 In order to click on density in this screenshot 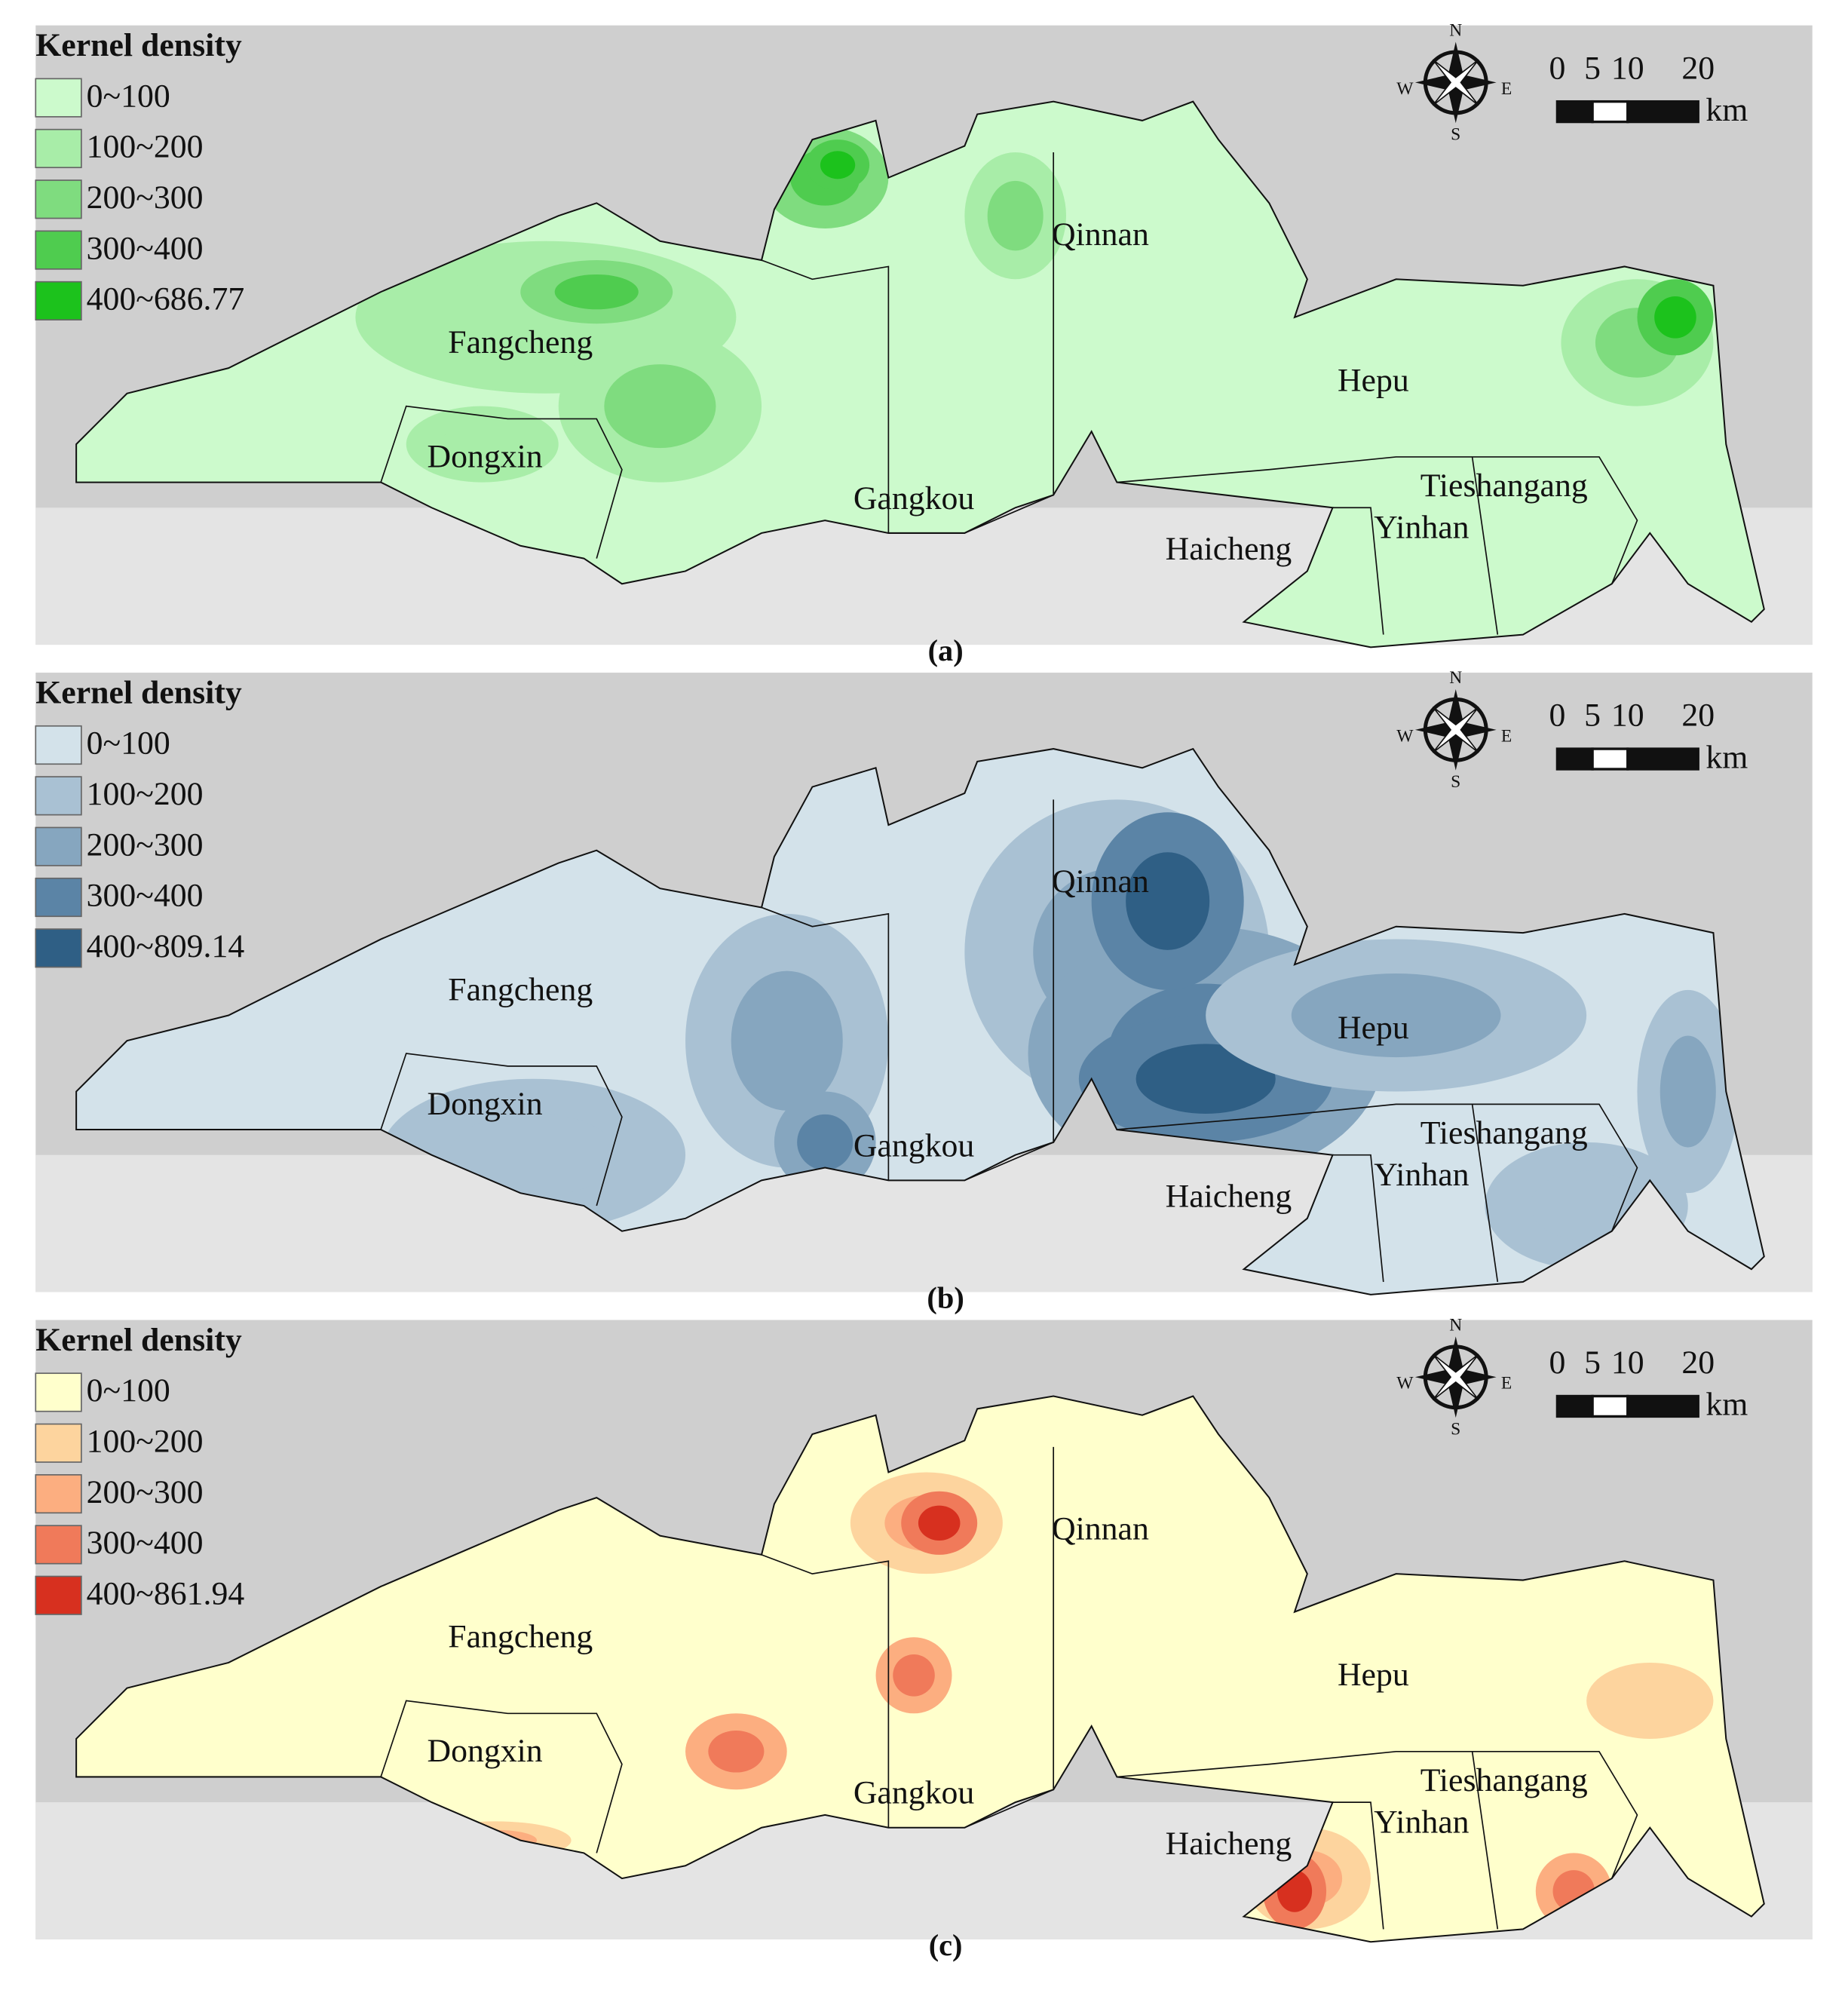, I will do `click(1034, 305)`.